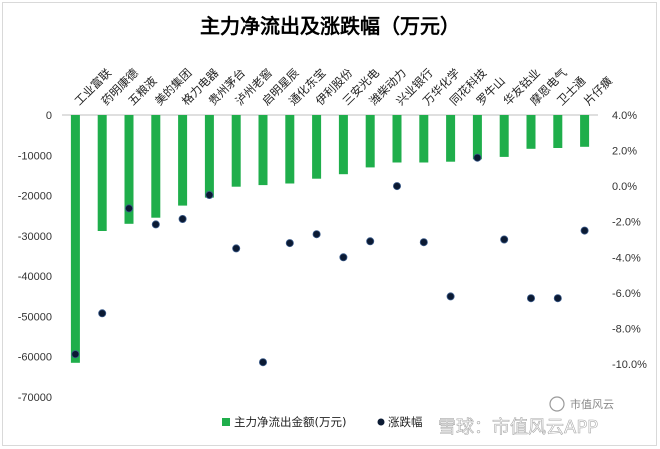 The height and width of the screenshot is (449, 660). What do you see at coordinates (624, 152) in the screenshot?
I see `right-axis-tick-label: 2.0%` at bounding box center [624, 152].